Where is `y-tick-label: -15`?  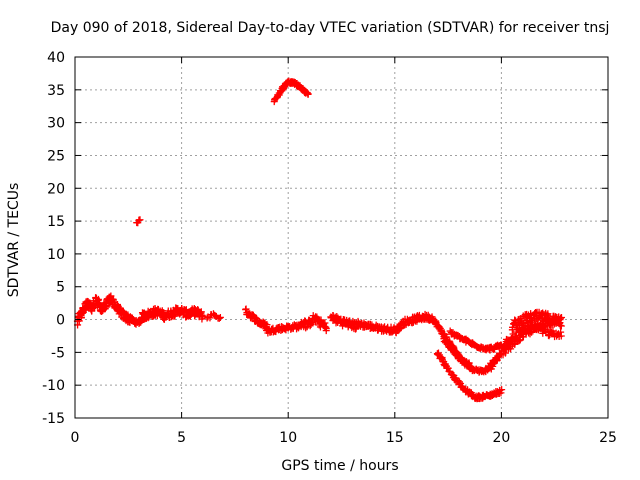
y-tick-label: -15 is located at coordinates (53, 419).